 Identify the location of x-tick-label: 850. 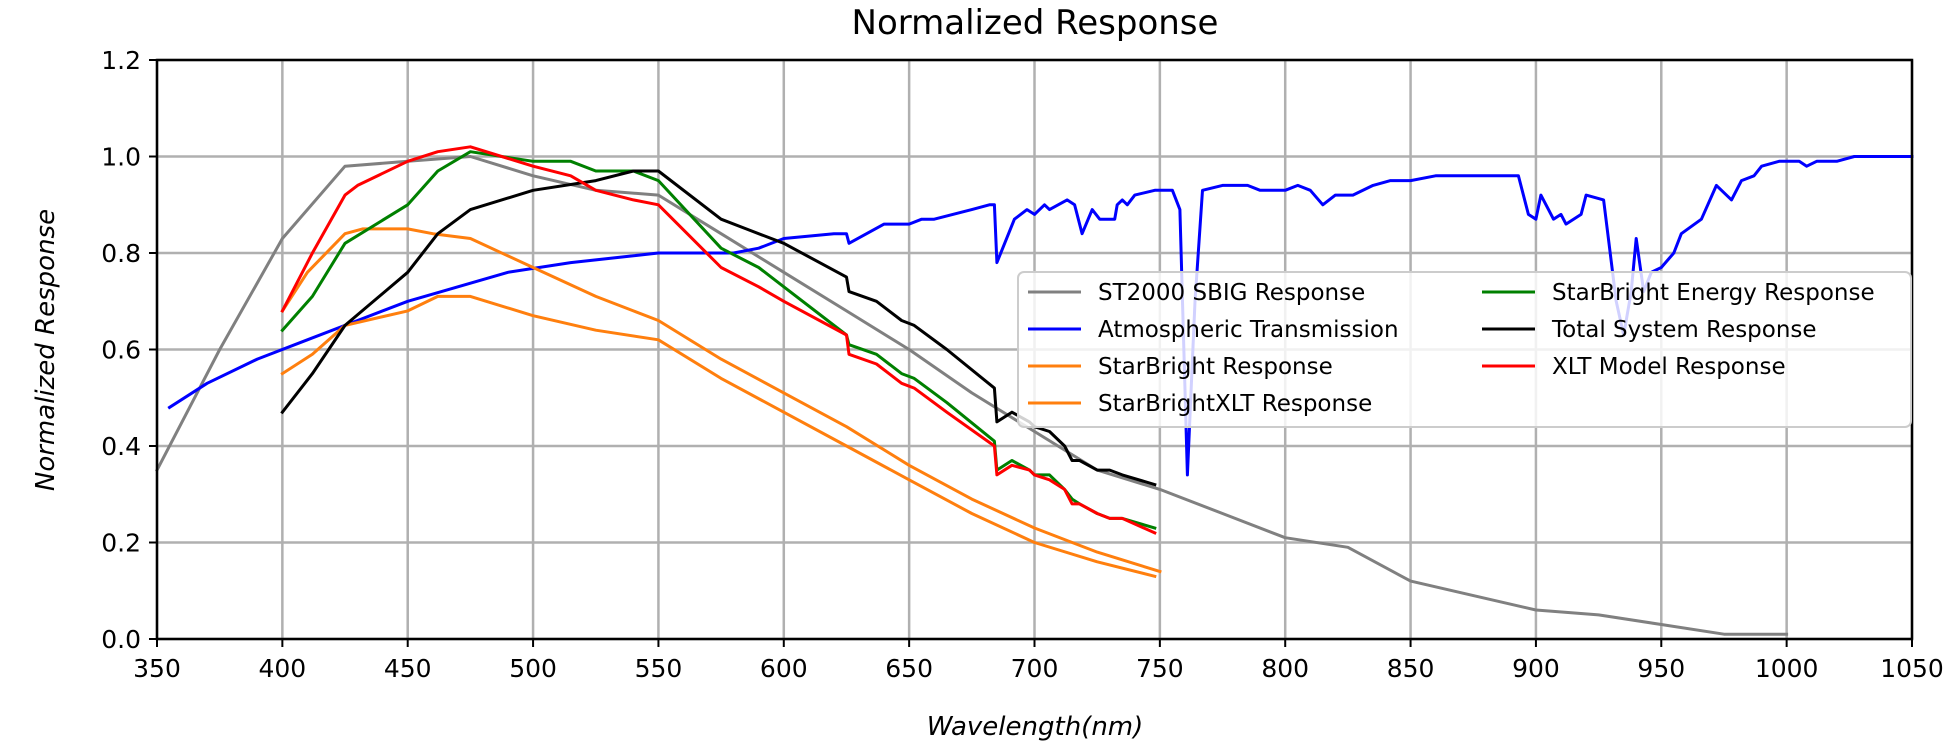
(1411, 668).